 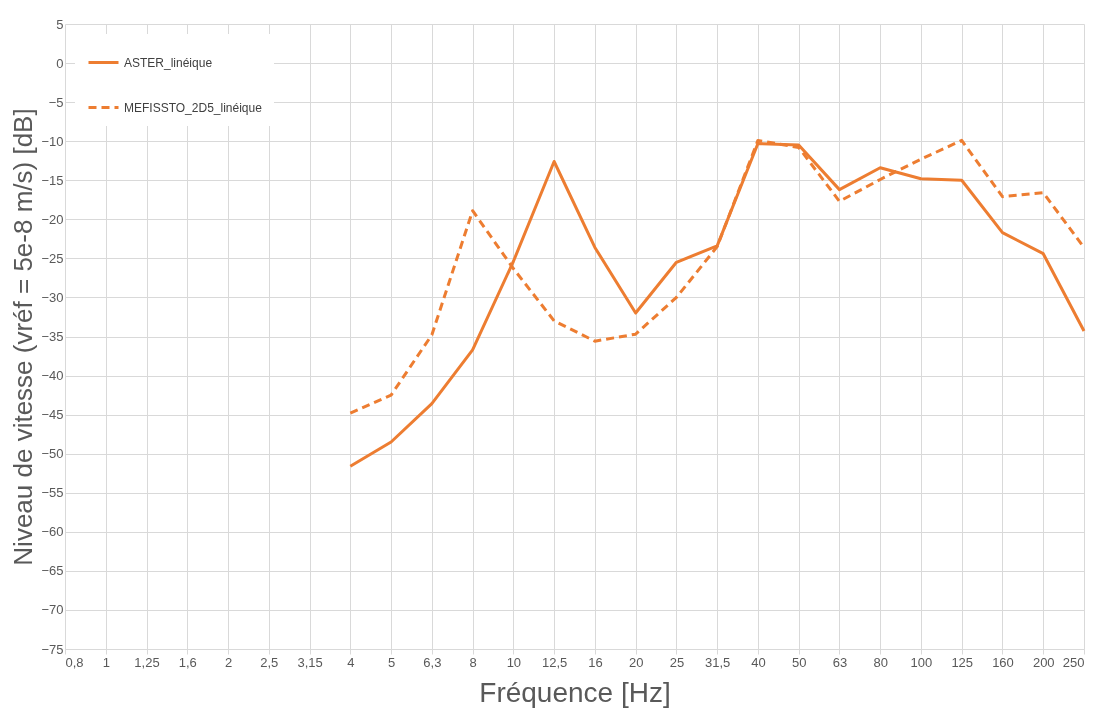 What do you see at coordinates (269, 662) in the screenshot?
I see `x-tick-label: 2,5` at bounding box center [269, 662].